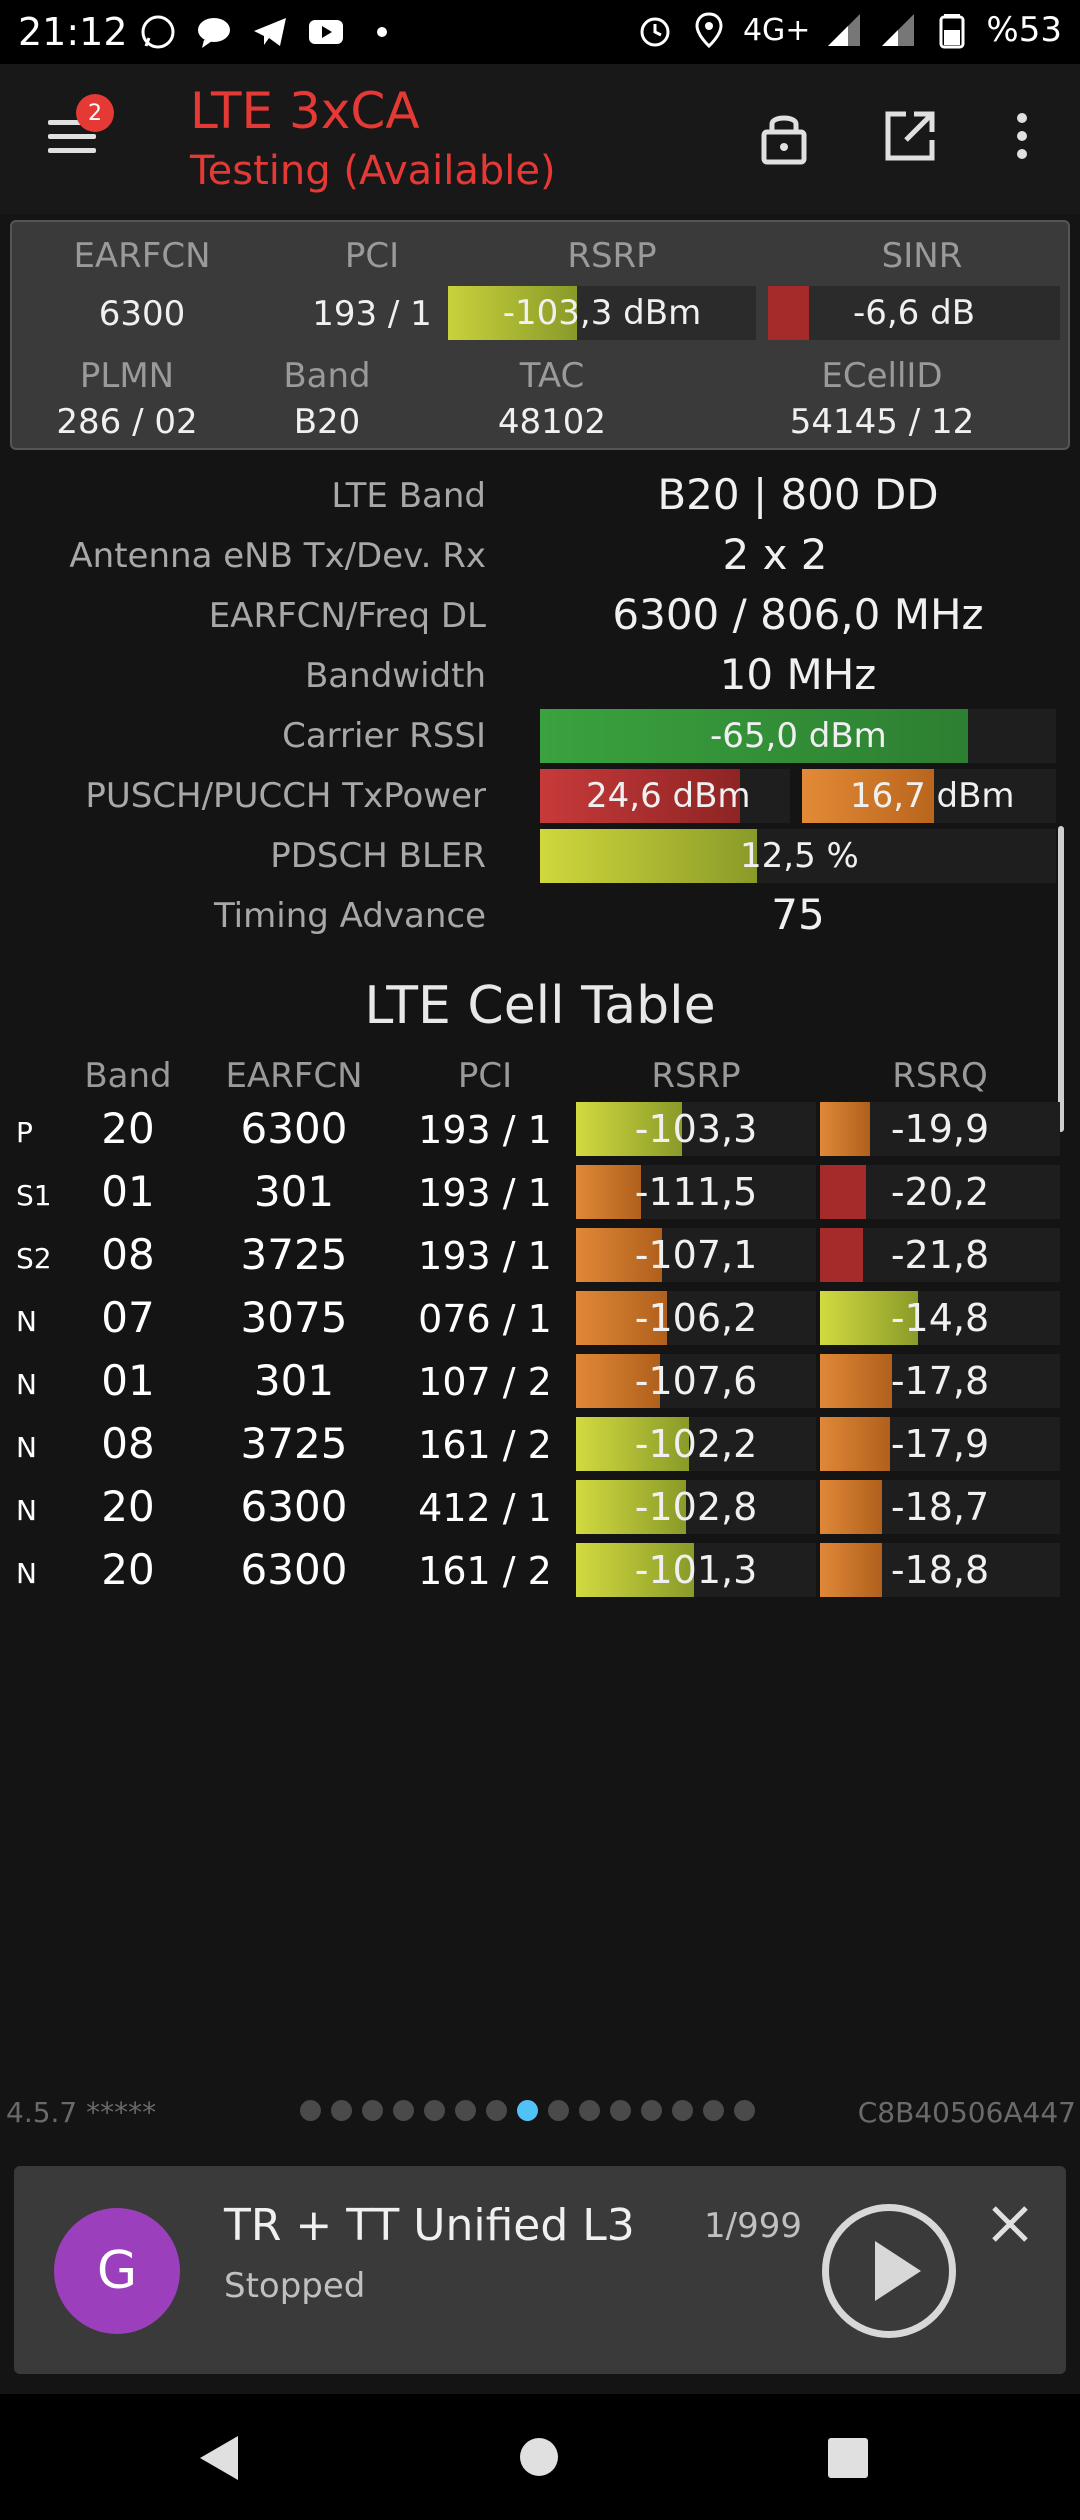  Describe the element at coordinates (128, 1506) in the screenshot. I see `cell-band: 20` at that location.